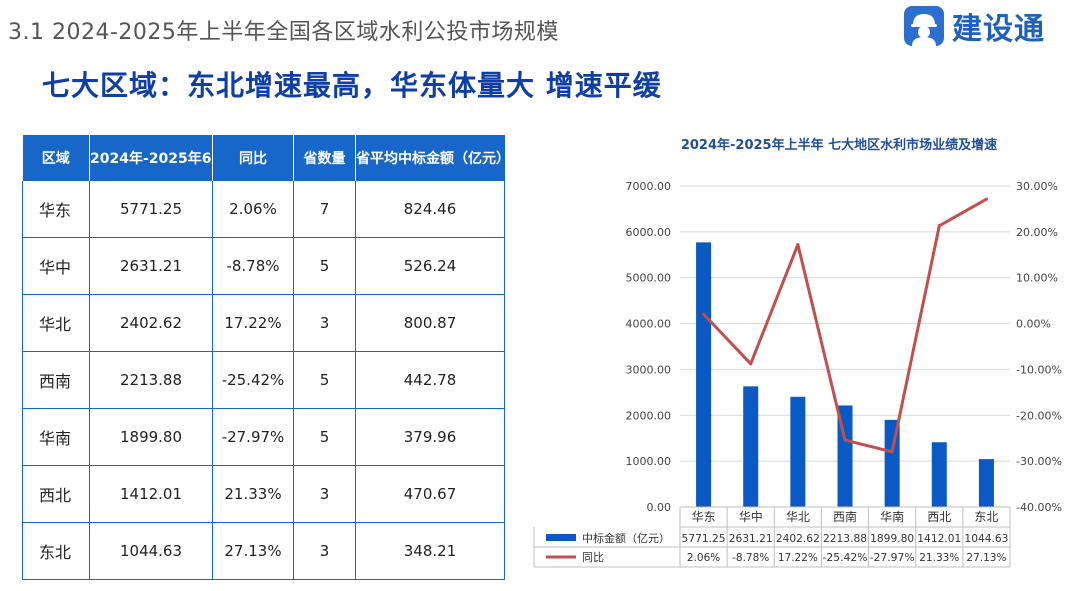 This screenshot has width=1080, height=591. What do you see at coordinates (798, 558) in the screenshot?
I see `data-label-line: 17.22%` at bounding box center [798, 558].